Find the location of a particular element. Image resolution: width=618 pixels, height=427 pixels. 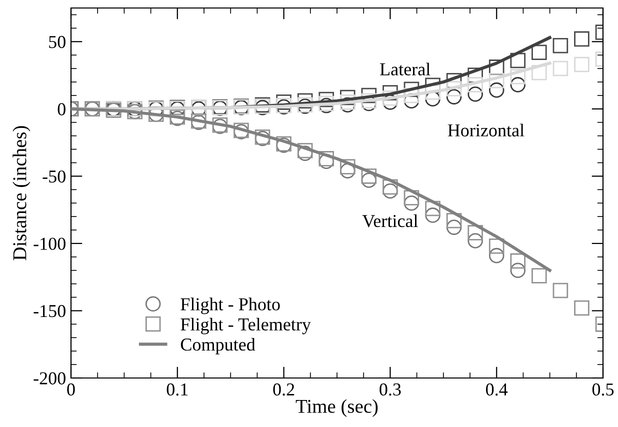

y-tick-label: -50 is located at coordinates (54, 176).